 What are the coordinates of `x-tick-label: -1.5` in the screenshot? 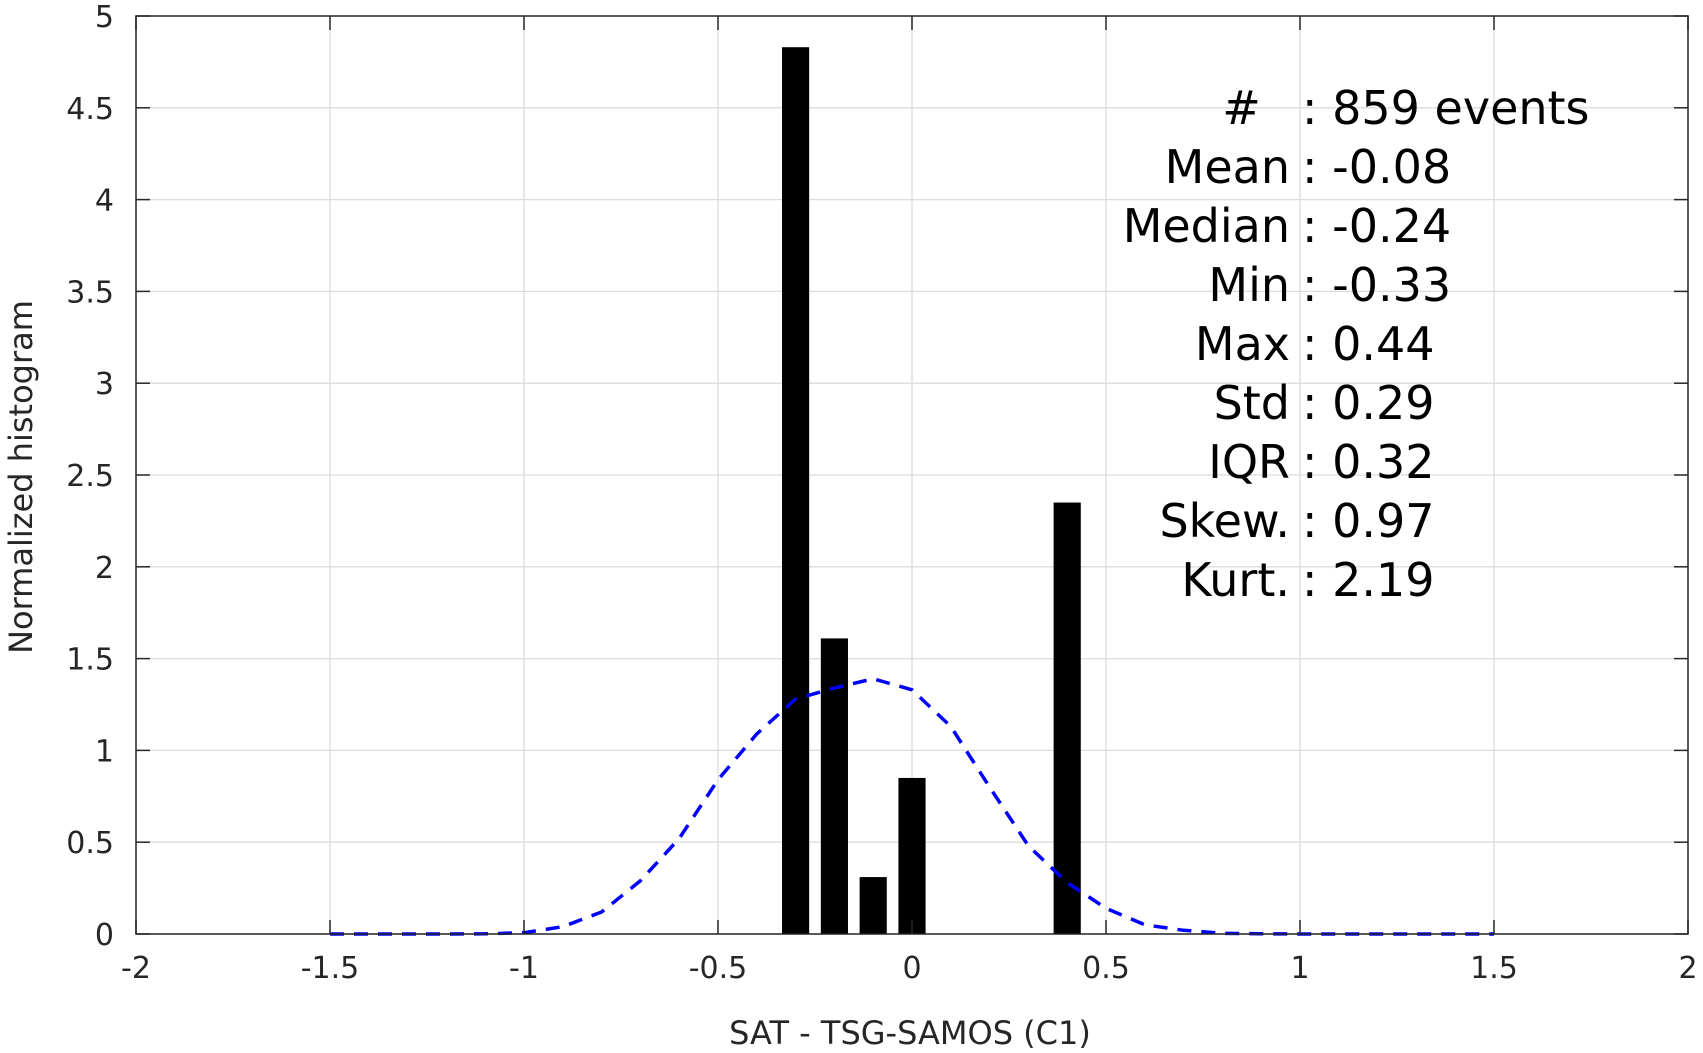 It's located at (330, 968).